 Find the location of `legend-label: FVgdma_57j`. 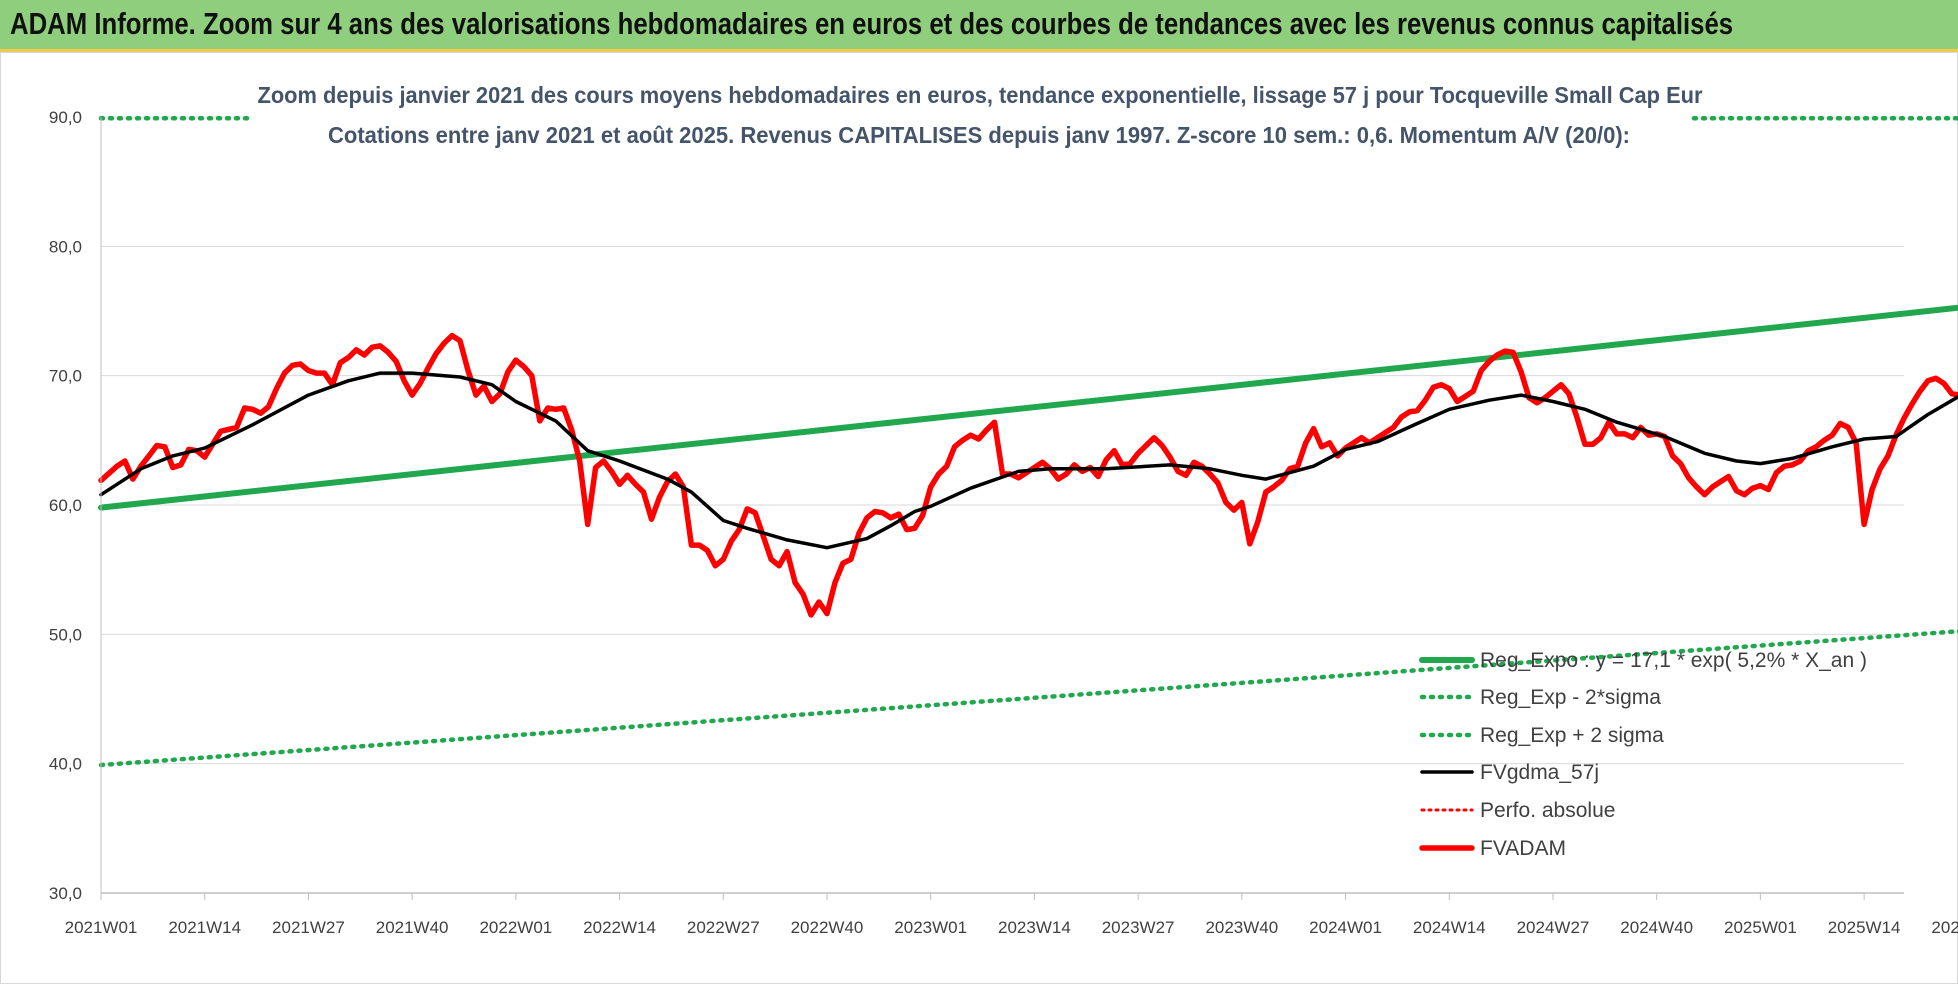

legend-label: FVgdma_57j is located at coordinates (1539, 772).